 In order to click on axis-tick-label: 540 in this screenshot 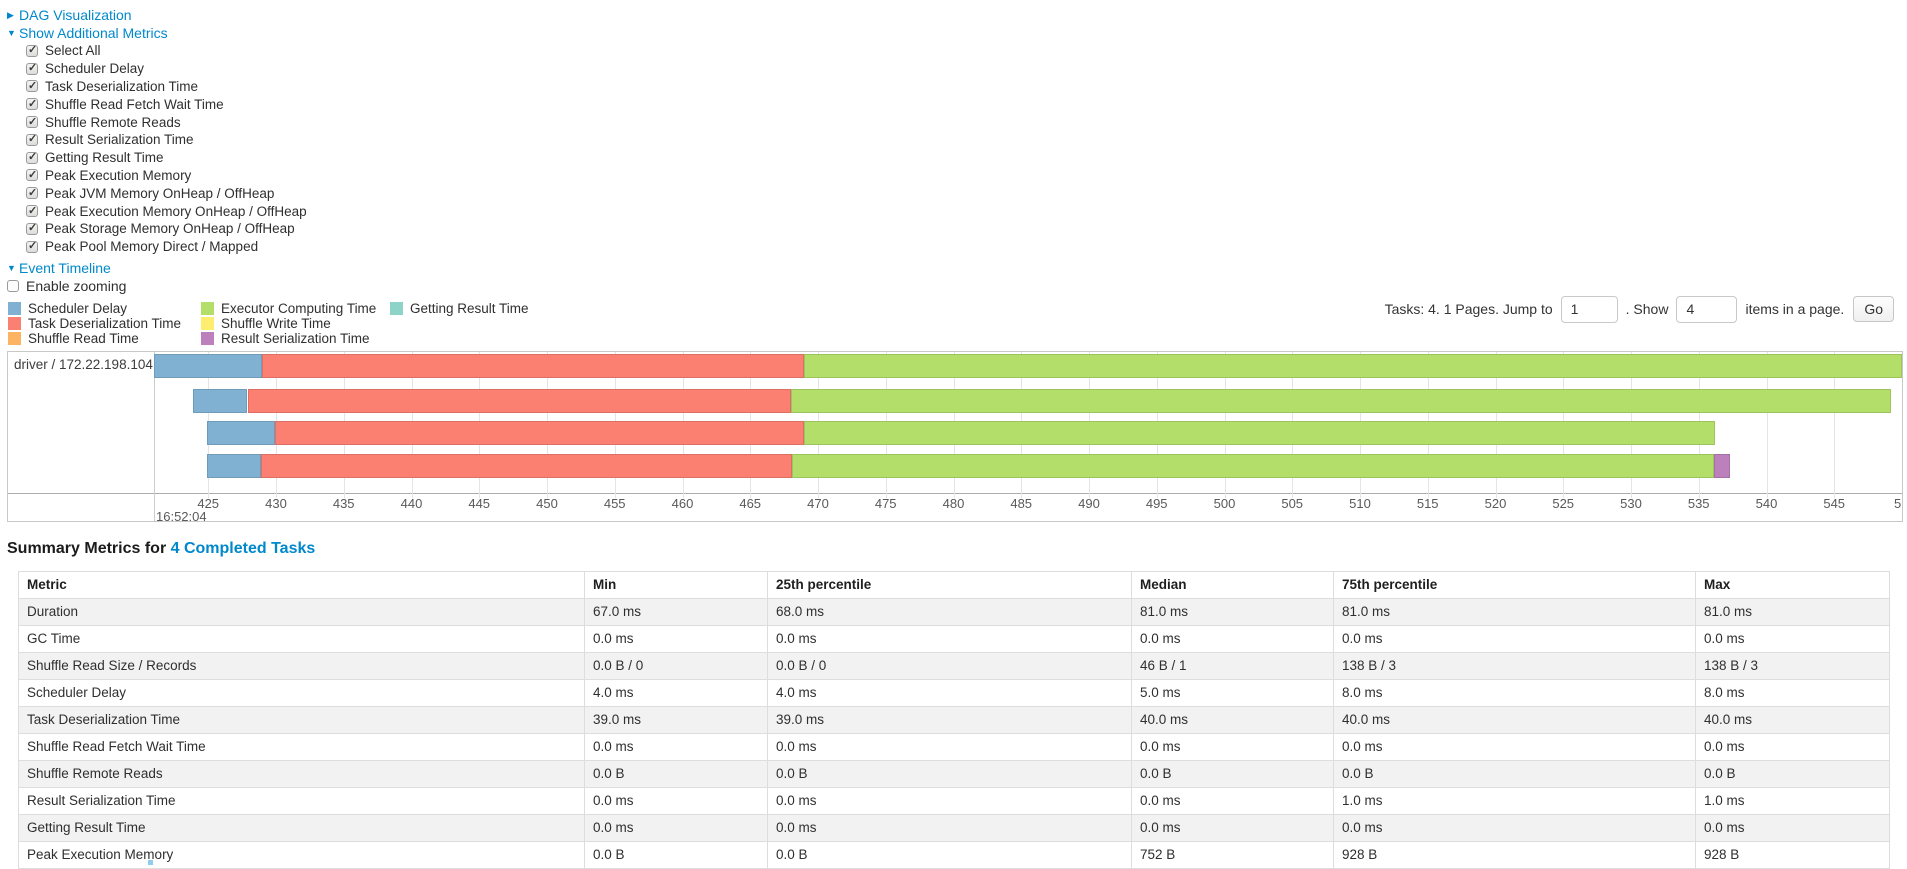, I will do `click(1766, 503)`.